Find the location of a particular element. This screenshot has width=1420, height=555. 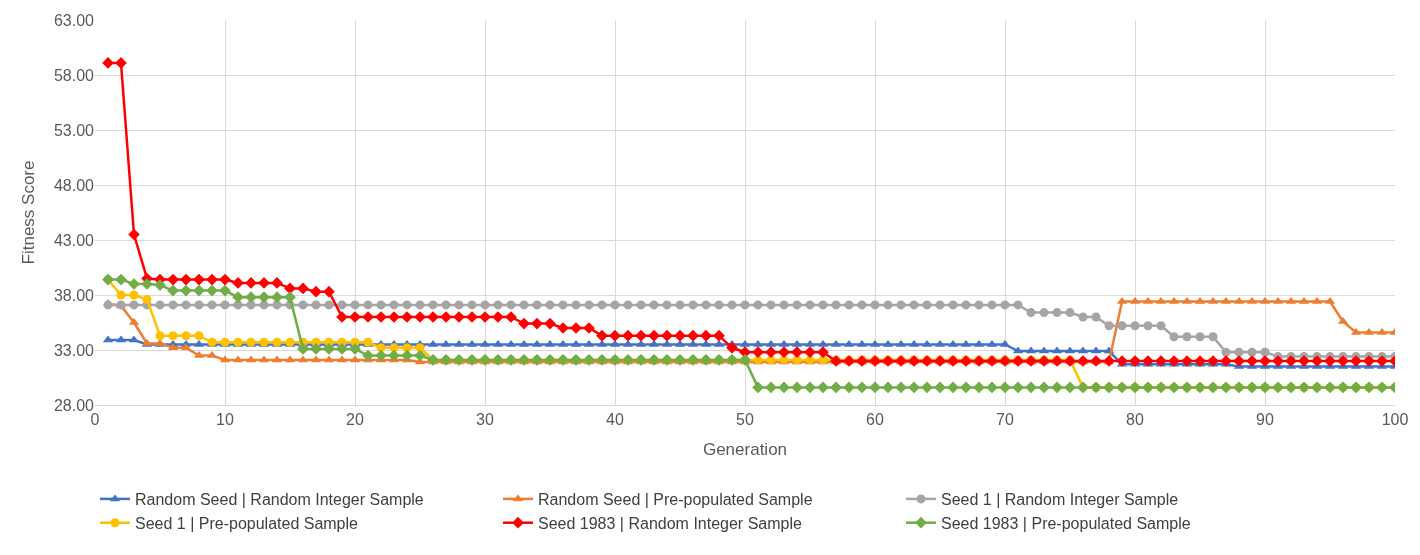

legend-label: Seed 1983 | Pre-populated Sample is located at coordinates (1066, 523).